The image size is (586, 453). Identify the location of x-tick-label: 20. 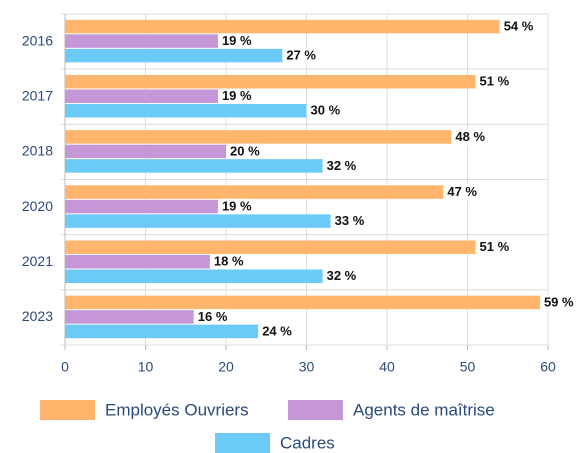
(226, 367).